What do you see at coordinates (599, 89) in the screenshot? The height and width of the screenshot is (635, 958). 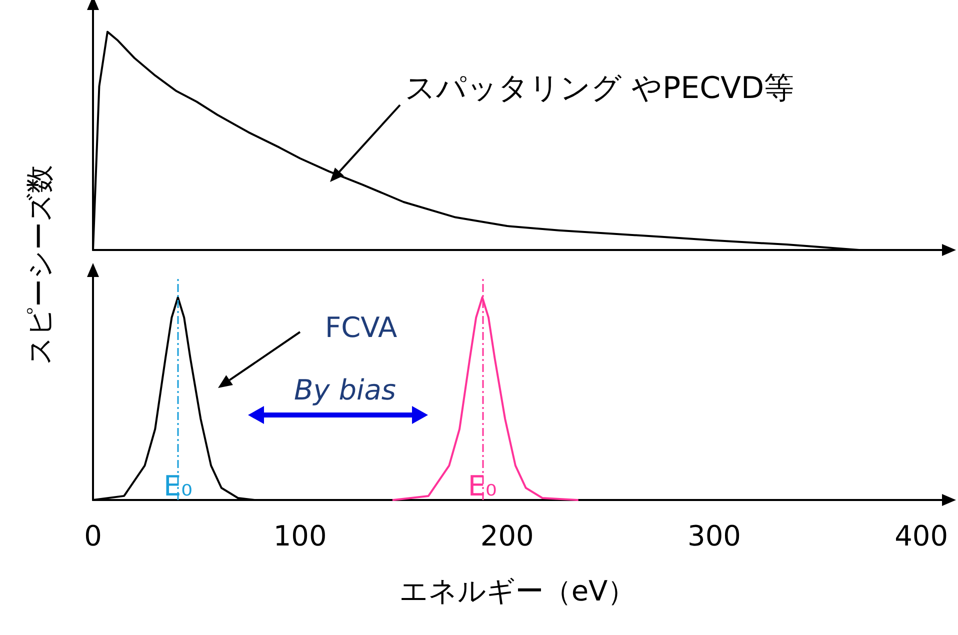 I see `annotation: スパッタリング やPECVD等` at bounding box center [599, 89].